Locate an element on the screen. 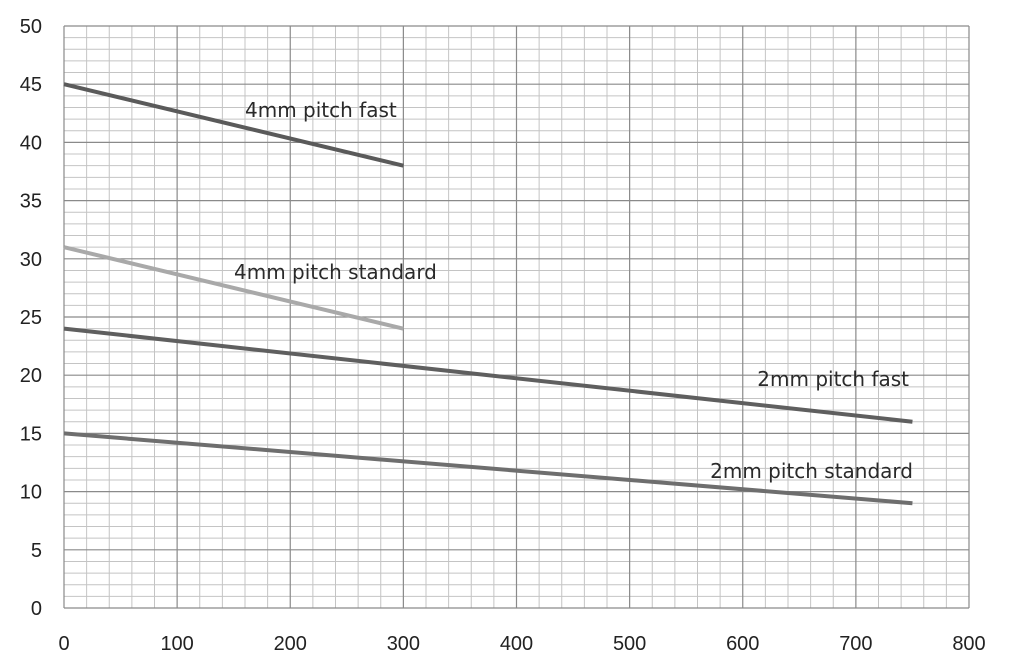  x-axis-tick-labels: 0 100 200 300 400 500 600 700 800 is located at coordinates (521, 644).